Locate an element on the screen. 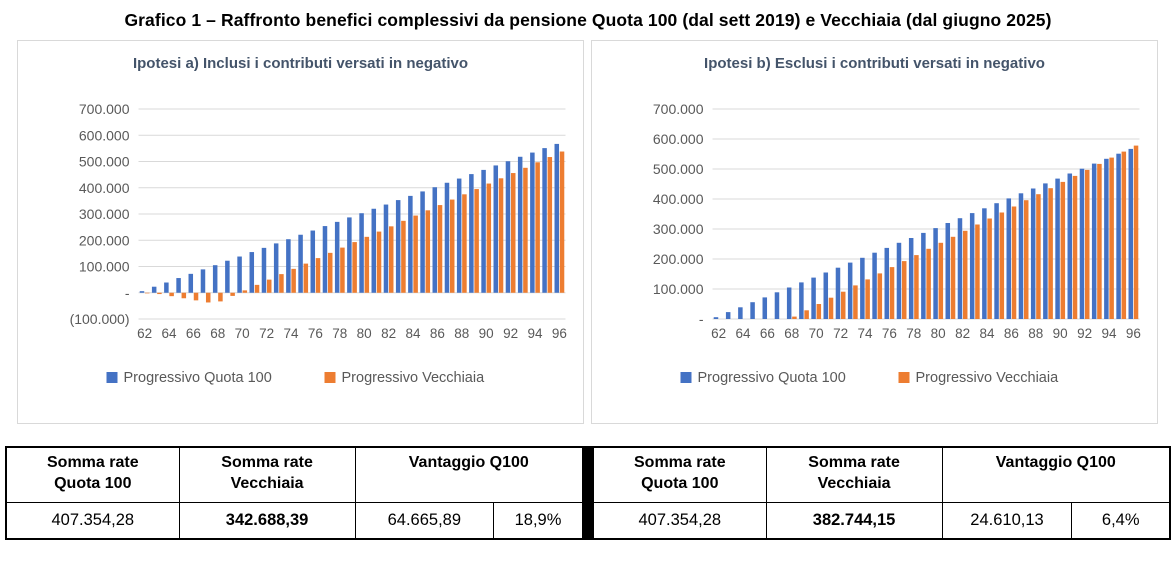 Image resolution: width=1176 pixels, height=585 pixels. legend-label: Progressivo Vecchiaia is located at coordinates (414, 378).